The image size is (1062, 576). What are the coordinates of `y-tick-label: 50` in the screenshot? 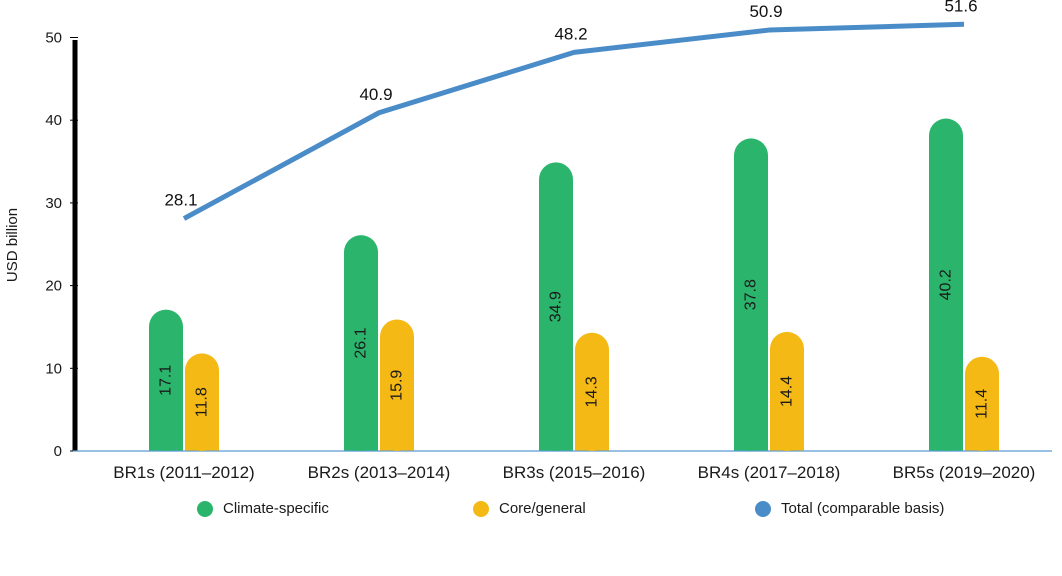 It's located at (53, 38).